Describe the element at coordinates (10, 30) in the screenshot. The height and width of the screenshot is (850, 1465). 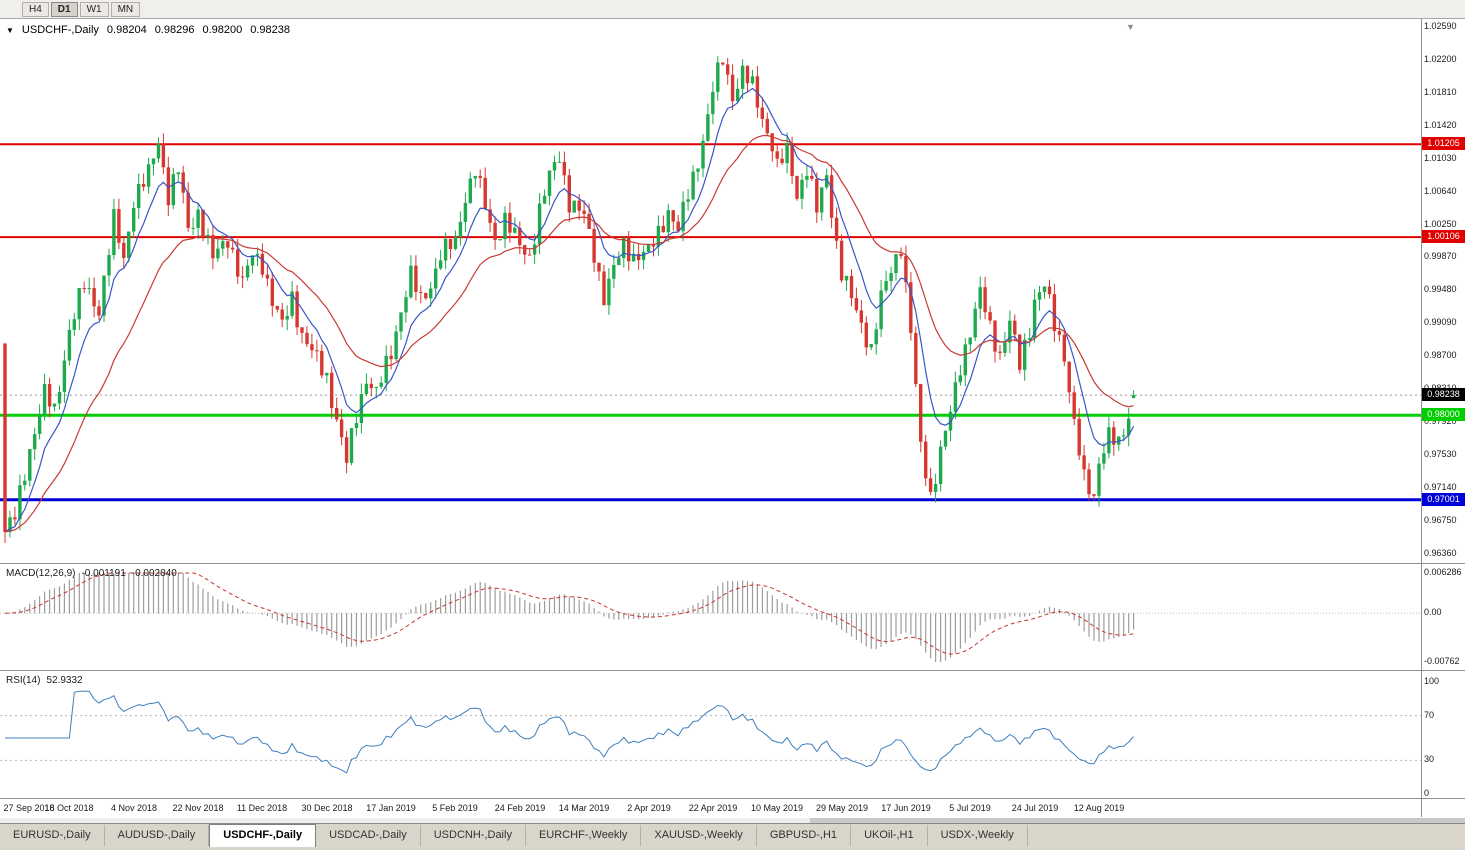
I see `chart-menu-arrow-icon: ▼` at that location.